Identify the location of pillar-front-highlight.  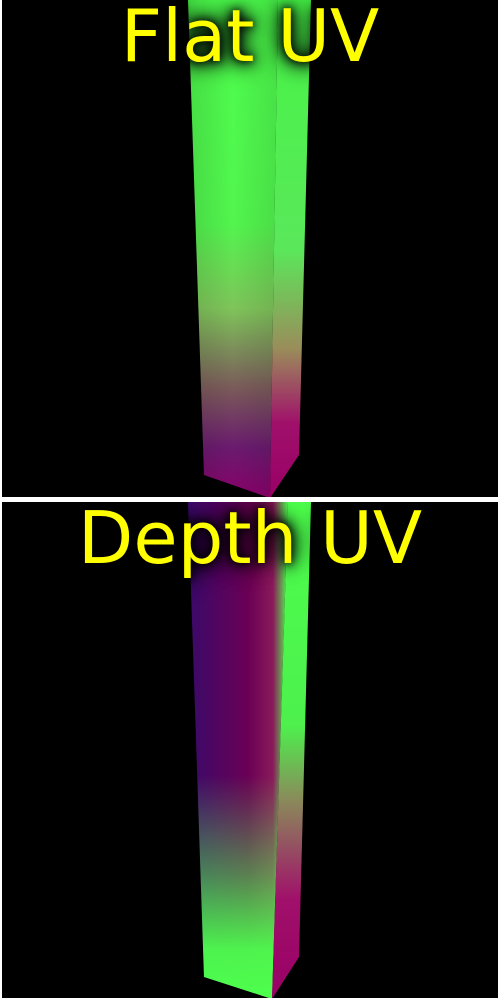
(238, 750).